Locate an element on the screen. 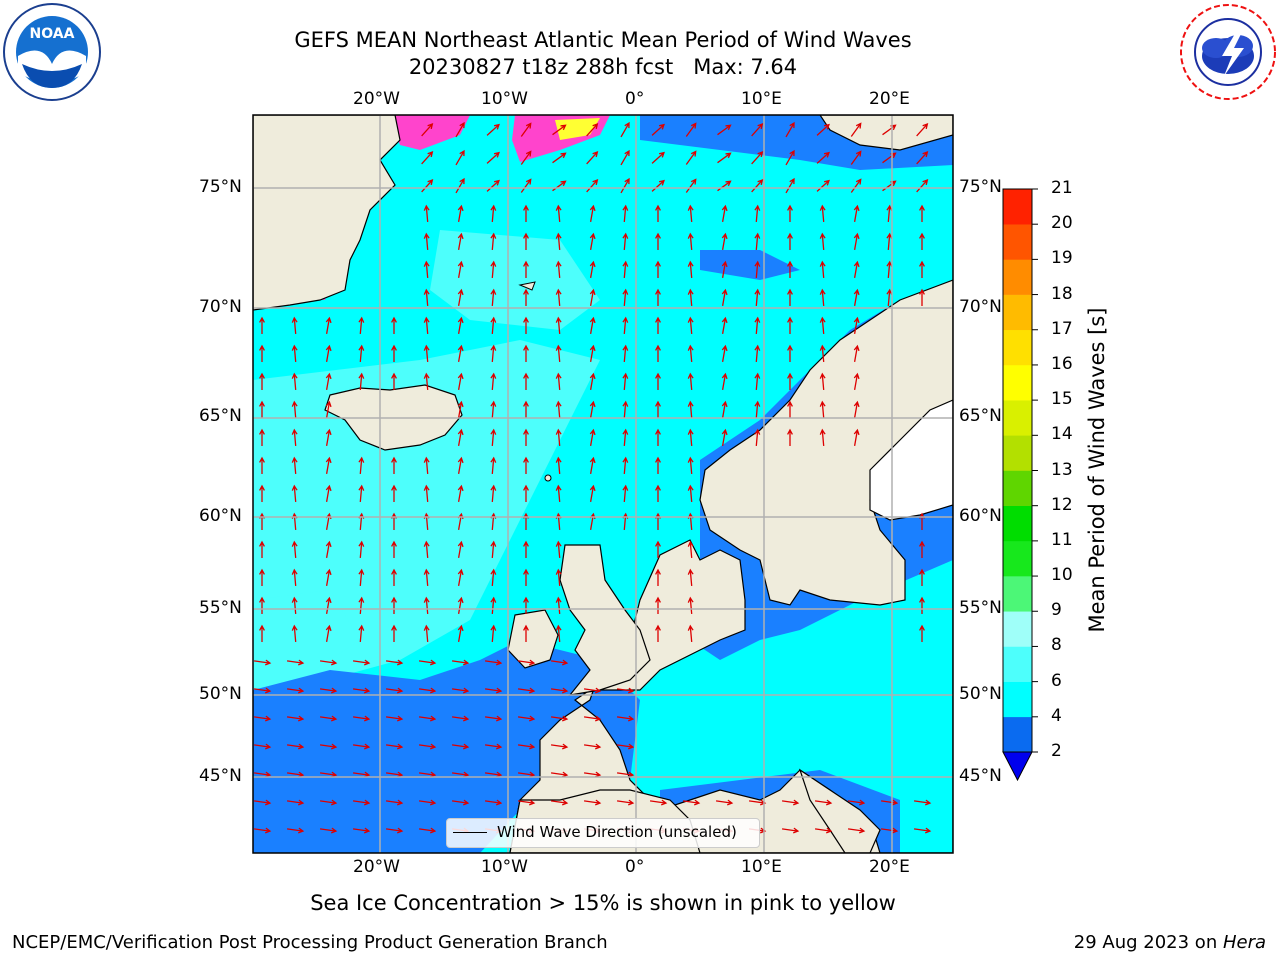  ocean-patch-low-barents is located at coordinates (750, 265).